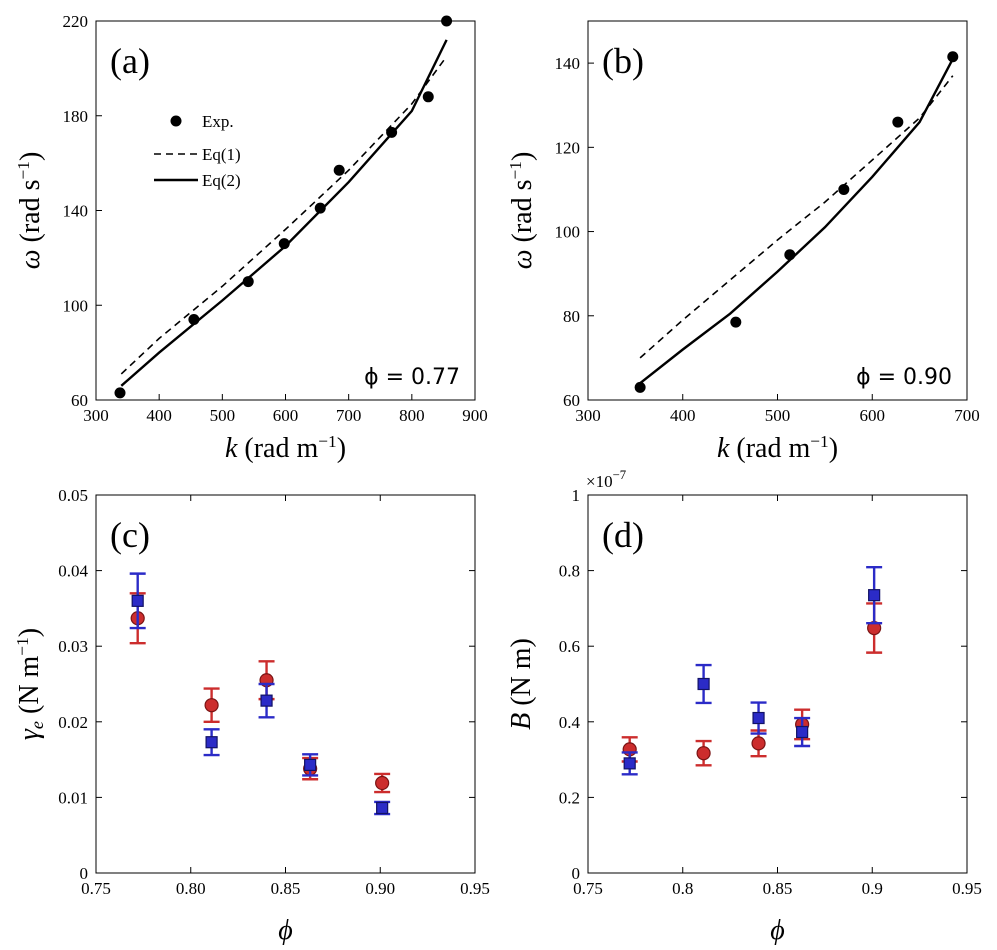 Image resolution: width=997 pixels, height=950 pixels. I want to click on y-tick-label: 120, so click(568, 147).